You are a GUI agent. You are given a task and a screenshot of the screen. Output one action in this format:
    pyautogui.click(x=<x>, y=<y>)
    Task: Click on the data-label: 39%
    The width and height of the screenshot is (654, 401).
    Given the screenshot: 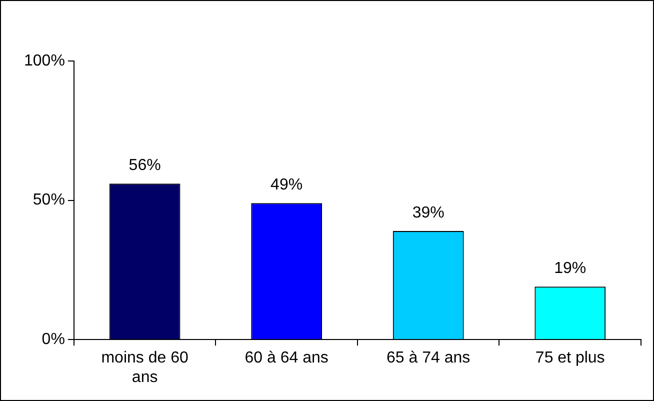 What is the action you would take?
    pyautogui.click(x=428, y=213)
    